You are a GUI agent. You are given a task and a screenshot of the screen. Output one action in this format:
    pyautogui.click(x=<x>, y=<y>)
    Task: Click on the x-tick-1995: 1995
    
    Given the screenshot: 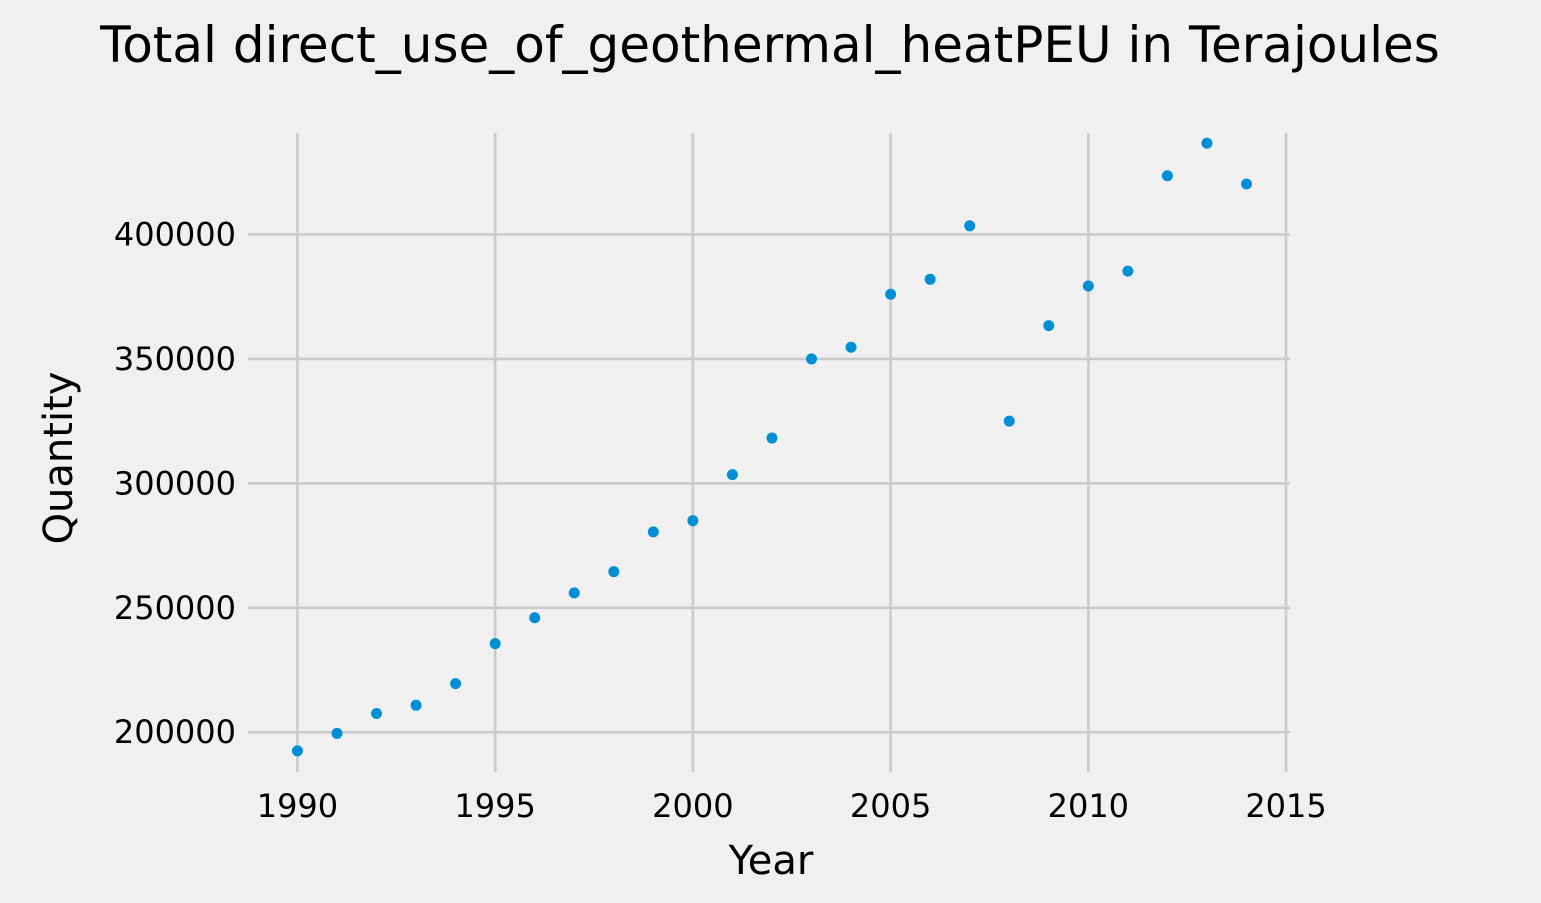 What is the action you would take?
    pyautogui.click(x=494, y=806)
    